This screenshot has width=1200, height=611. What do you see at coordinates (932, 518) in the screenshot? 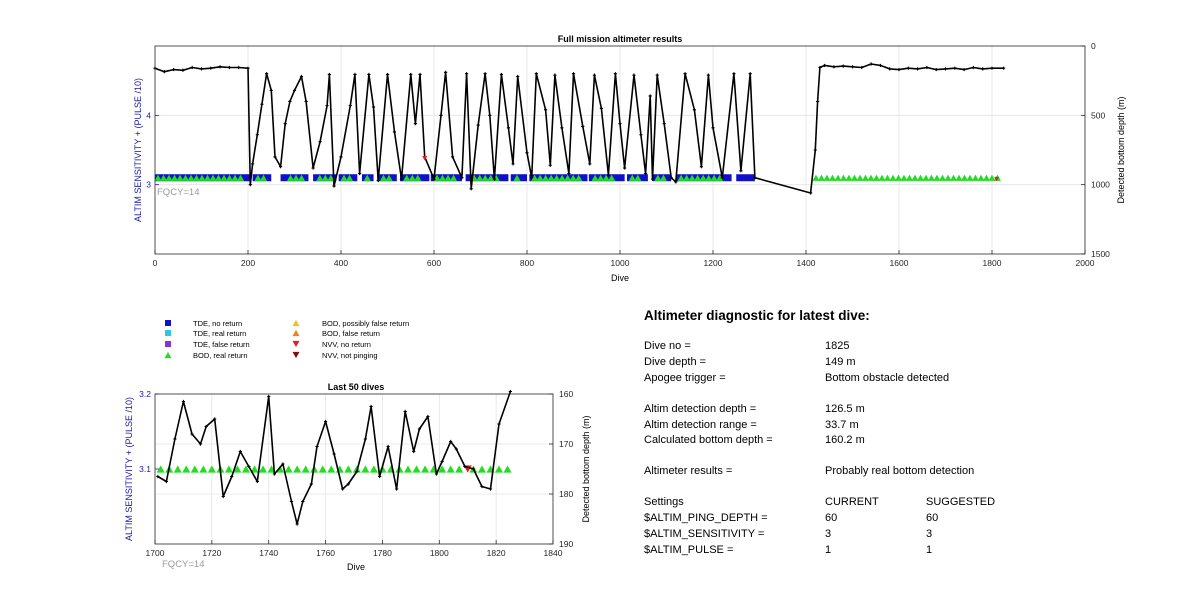
I see `ping-depth-suggested: 60` at bounding box center [932, 518].